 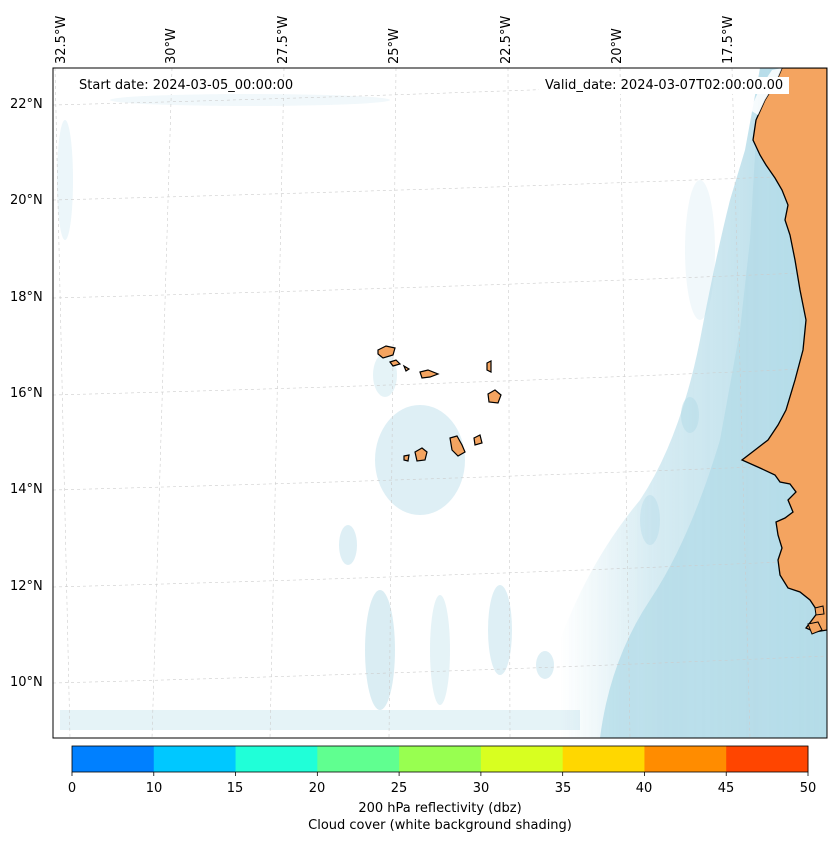 I want to click on colorbar-tick-label: 10, so click(x=154, y=788).